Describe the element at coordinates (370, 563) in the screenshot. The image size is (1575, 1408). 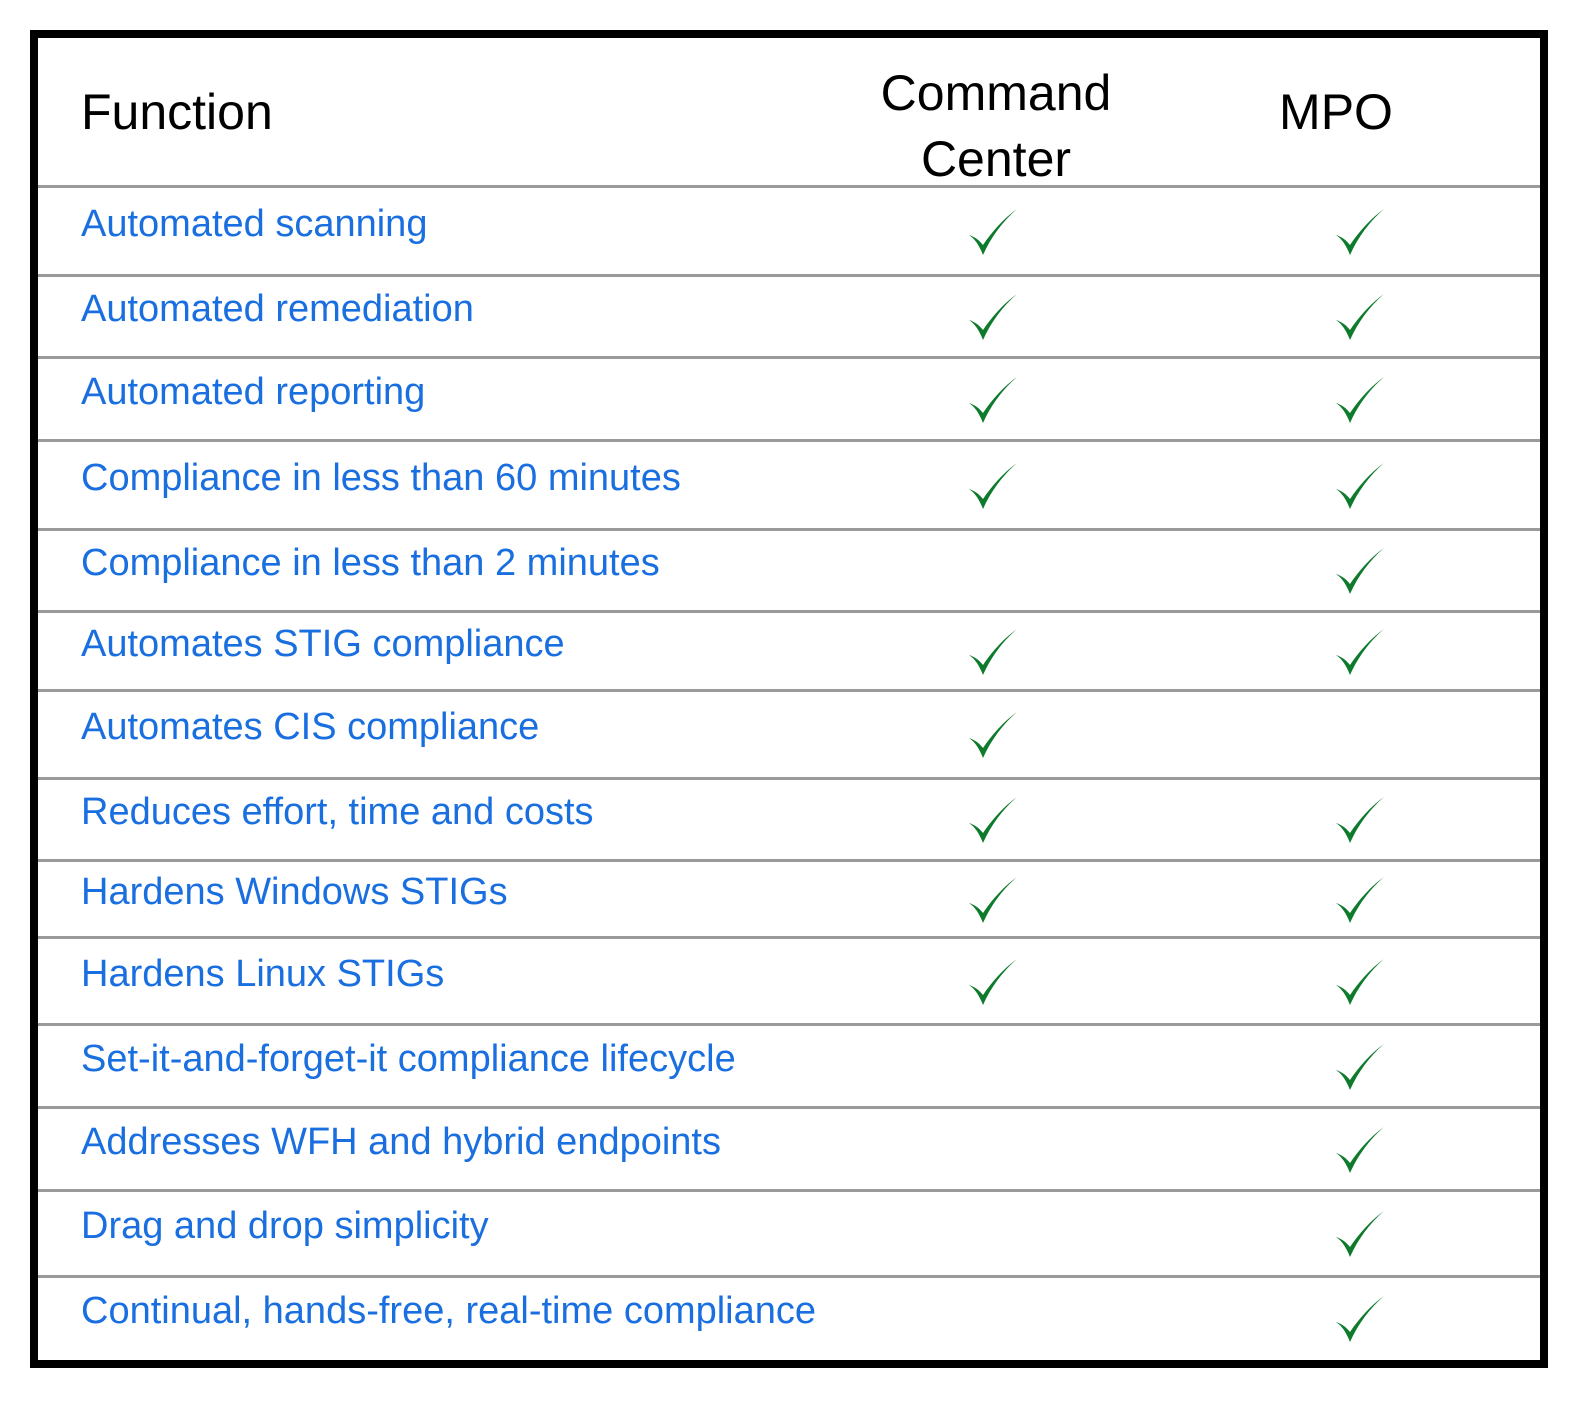
I see `function-label: Compliance in less than 2 minutes` at that location.